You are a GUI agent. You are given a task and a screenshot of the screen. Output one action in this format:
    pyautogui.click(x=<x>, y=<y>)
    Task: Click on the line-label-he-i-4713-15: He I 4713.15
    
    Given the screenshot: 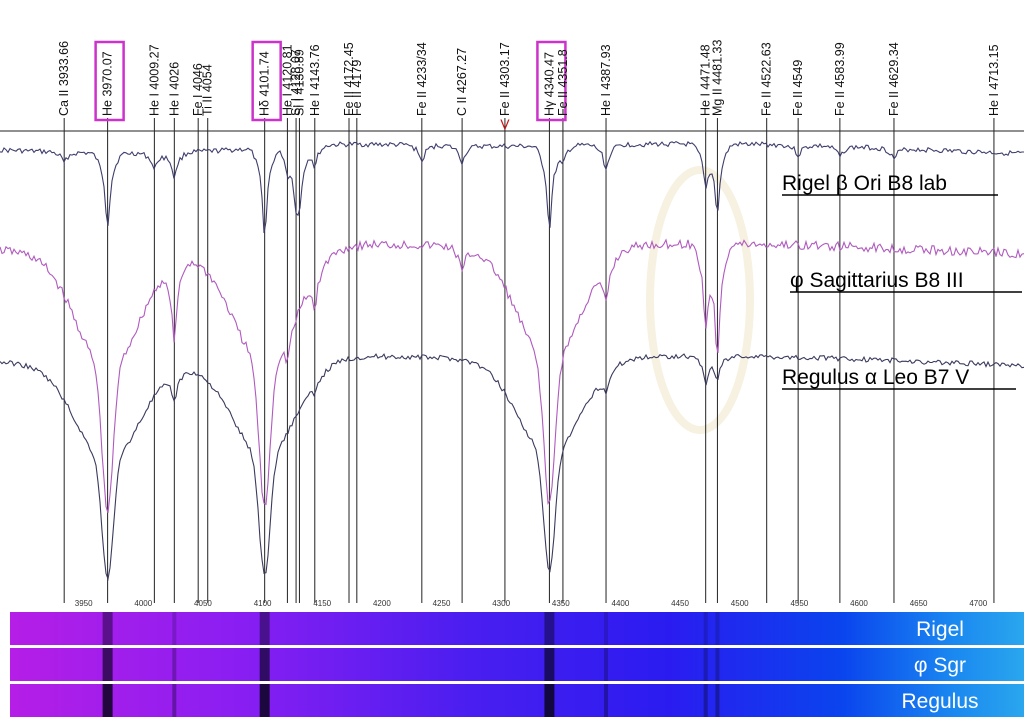 What is the action you would take?
    pyautogui.click(x=994, y=80)
    